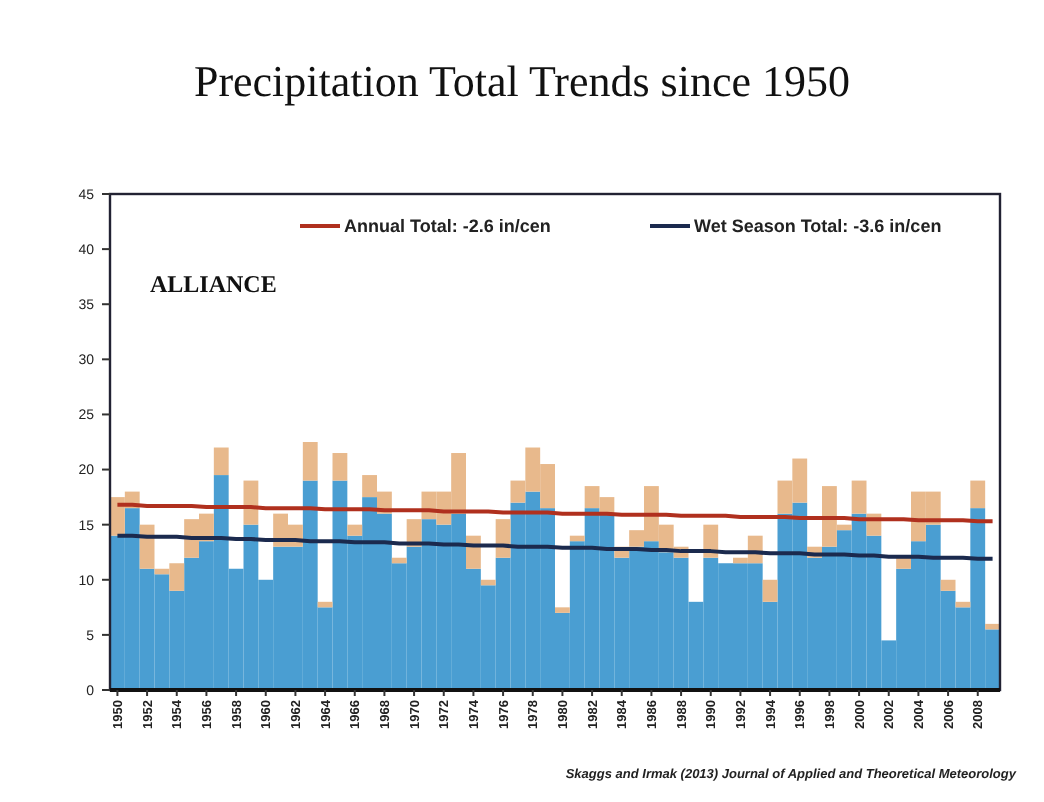 The image size is (1044, 802). Describe the element at coordinates (213, 284) in the screenshot. I see `annotation: ALLIANCE` at that location.